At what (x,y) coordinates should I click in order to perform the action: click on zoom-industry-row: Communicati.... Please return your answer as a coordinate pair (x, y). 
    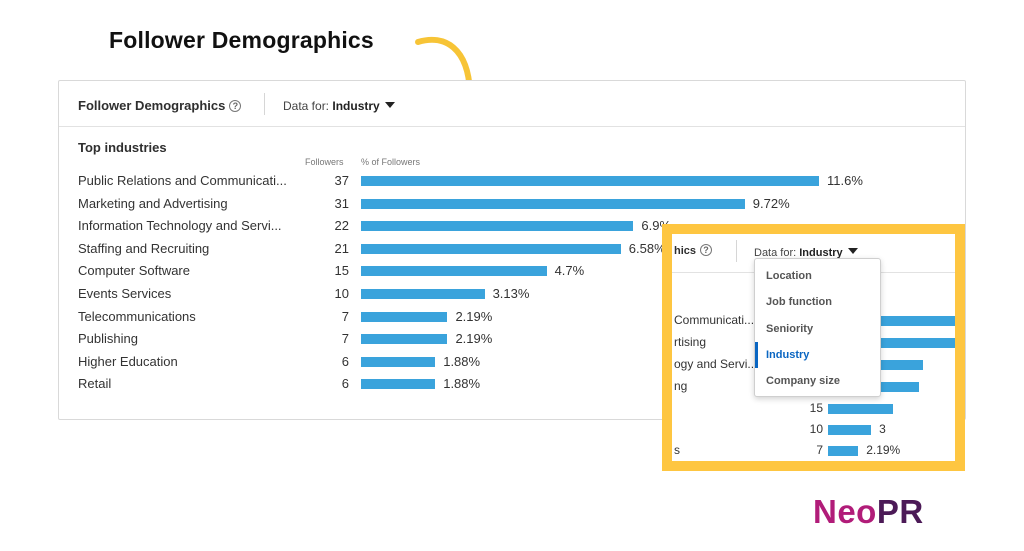
    Looking at the image, I should click on (813, 321).